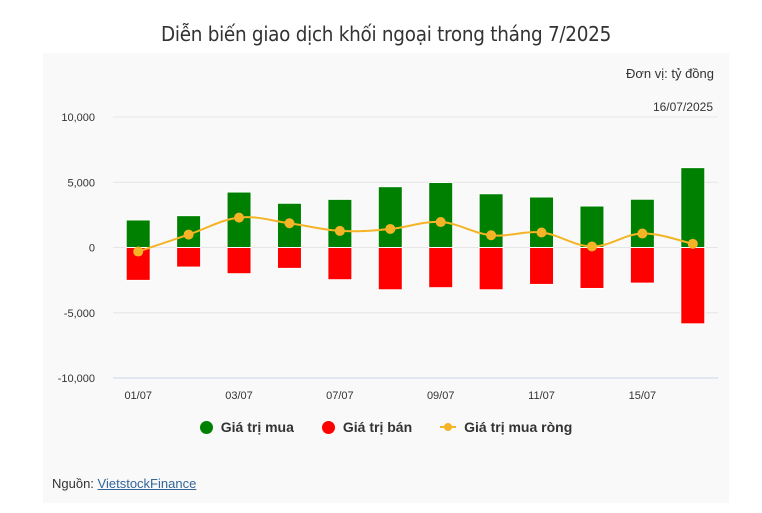 This screenshot has height=513, width=762. What do you see at coordinates (206, 427) in the screenshot?
I see `legend-buy-dot-icon` at bounding box center [206, 427].